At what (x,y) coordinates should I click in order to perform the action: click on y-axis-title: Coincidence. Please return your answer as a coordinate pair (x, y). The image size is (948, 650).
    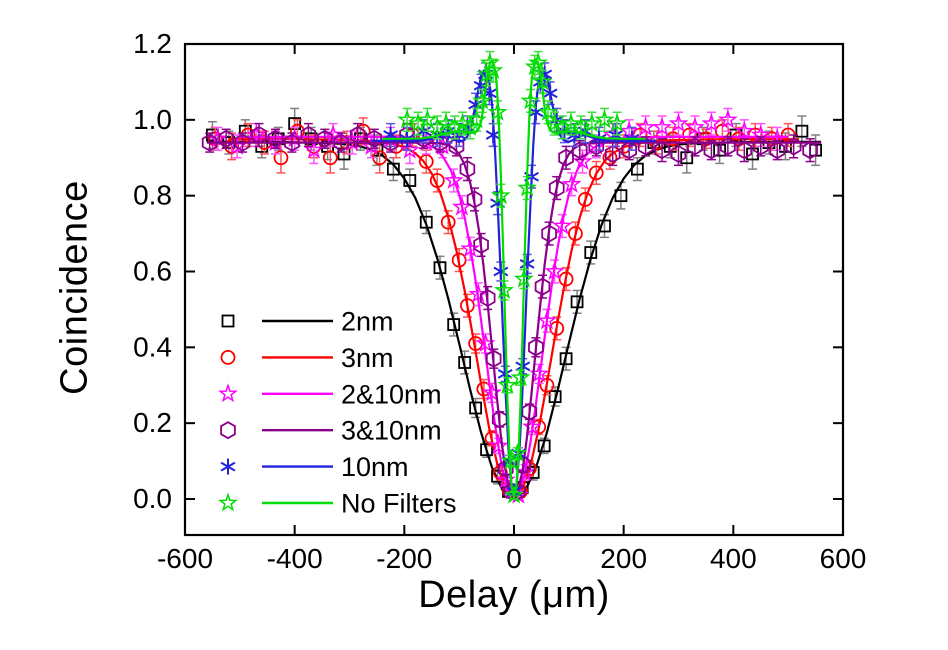
    Looking at the image, I should click on (74, 287).